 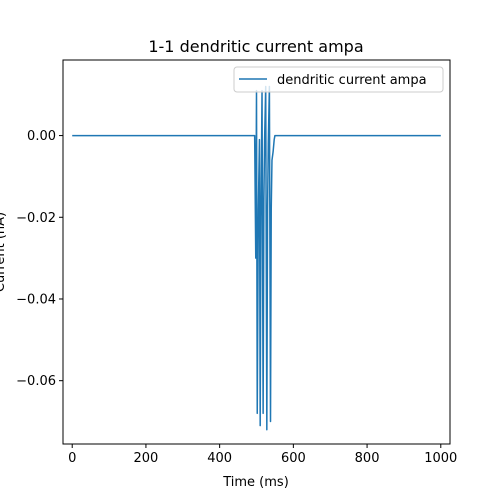 What do you see at coordinates (293, 458) in the screenshot?
I see `x-tick-label: 600` at bounding box center [293, 458].